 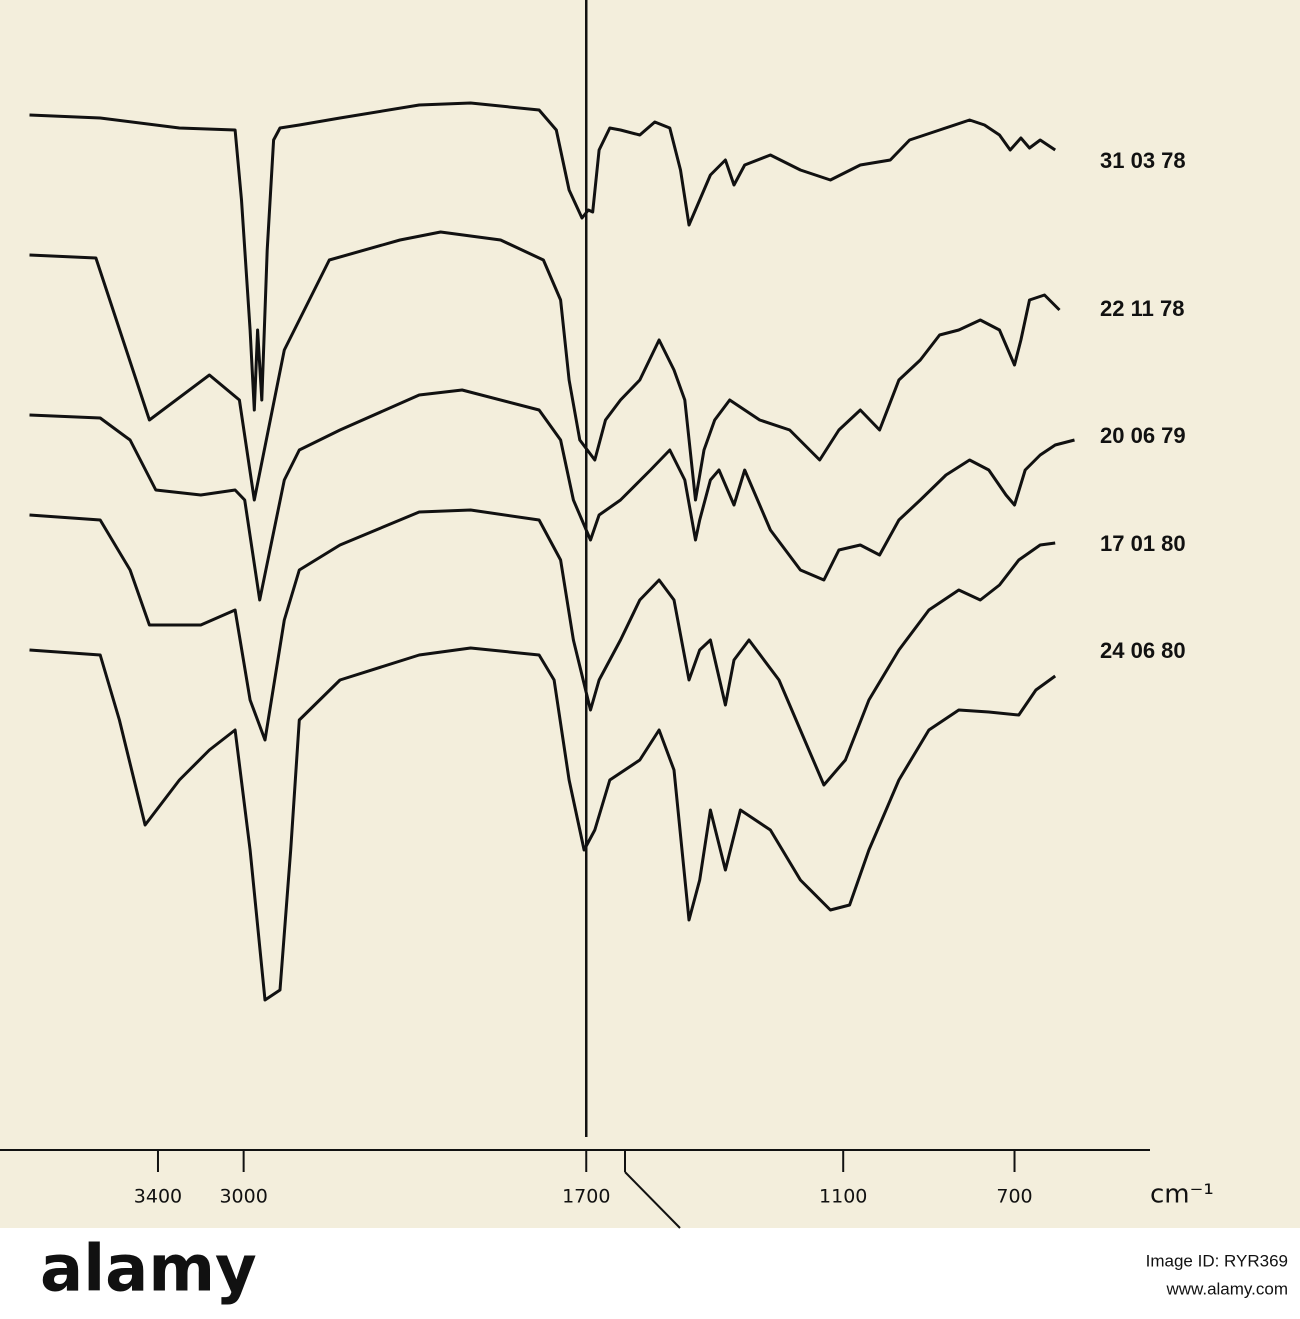 What do you see at coordinates (1182, 1195) in the screenshot?
I see `x-axis-label: cm⁻¹` at bounding box center [1182, 1195].